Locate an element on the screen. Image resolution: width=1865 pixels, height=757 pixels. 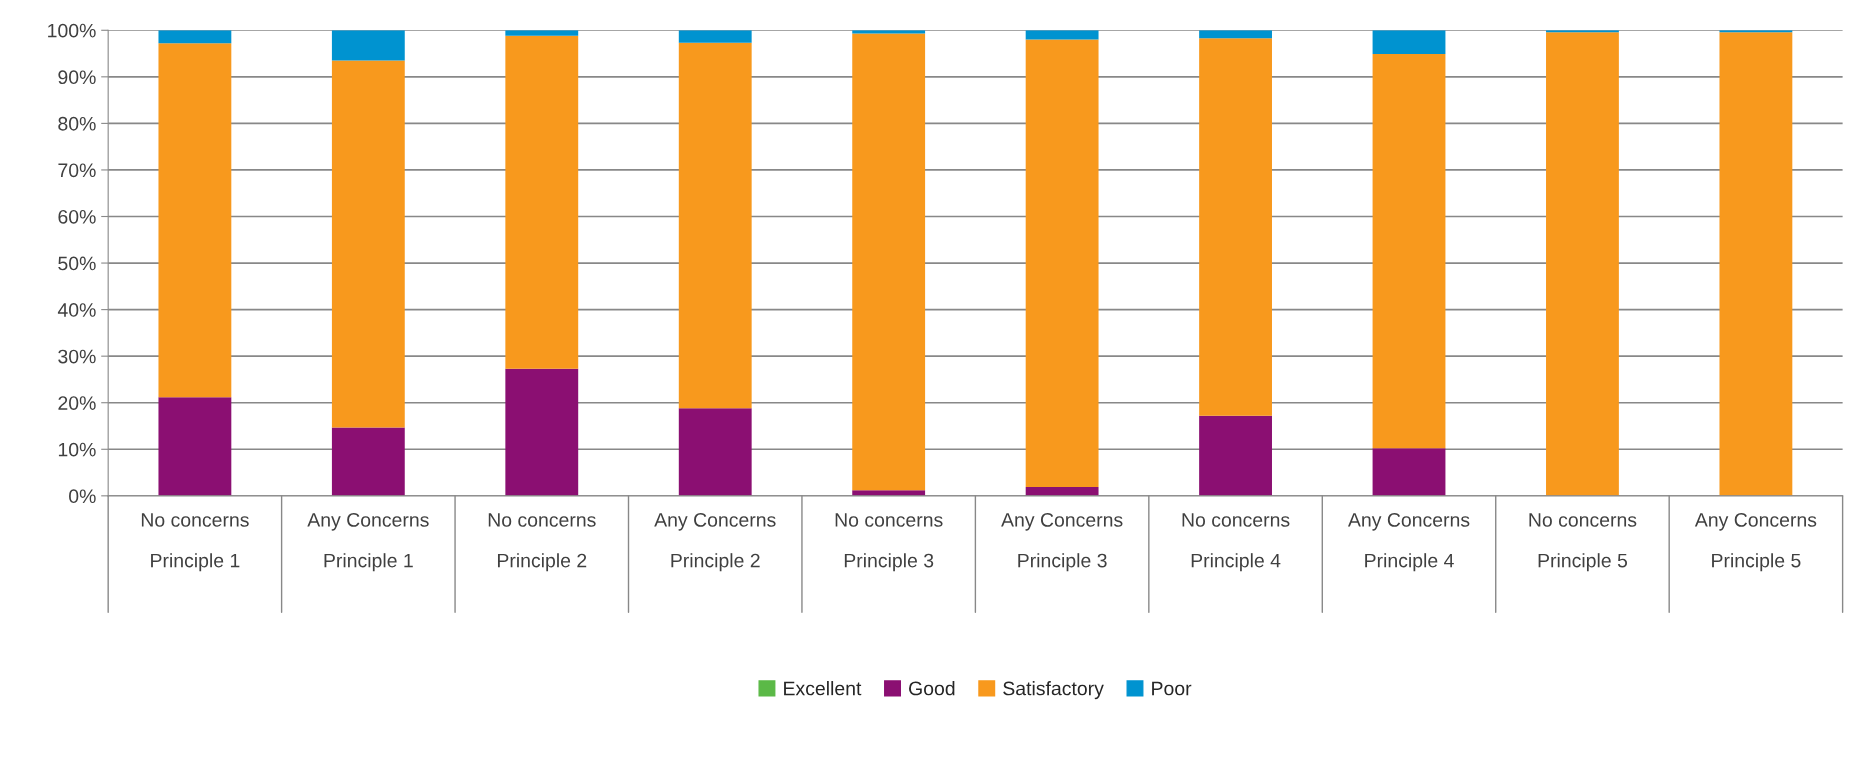
y-tick-label: 80% is located at coordinates (77, 123).